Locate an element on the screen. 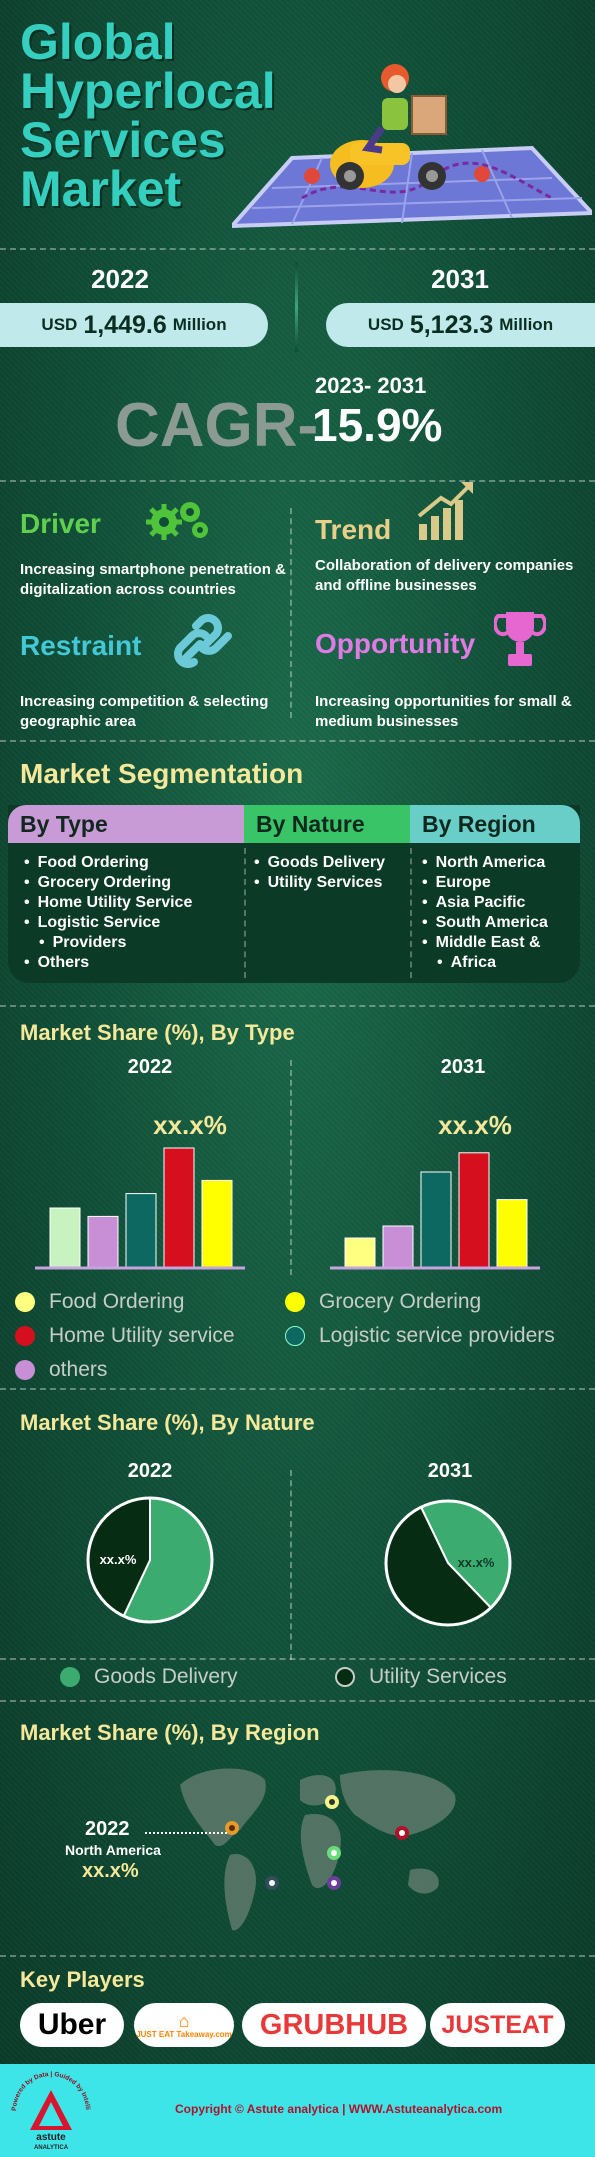 Image resolution: width=595 pixels, height=2157 pixels. page-title: Global Hyperlocal Services Market is located at coordinates (148, 115).